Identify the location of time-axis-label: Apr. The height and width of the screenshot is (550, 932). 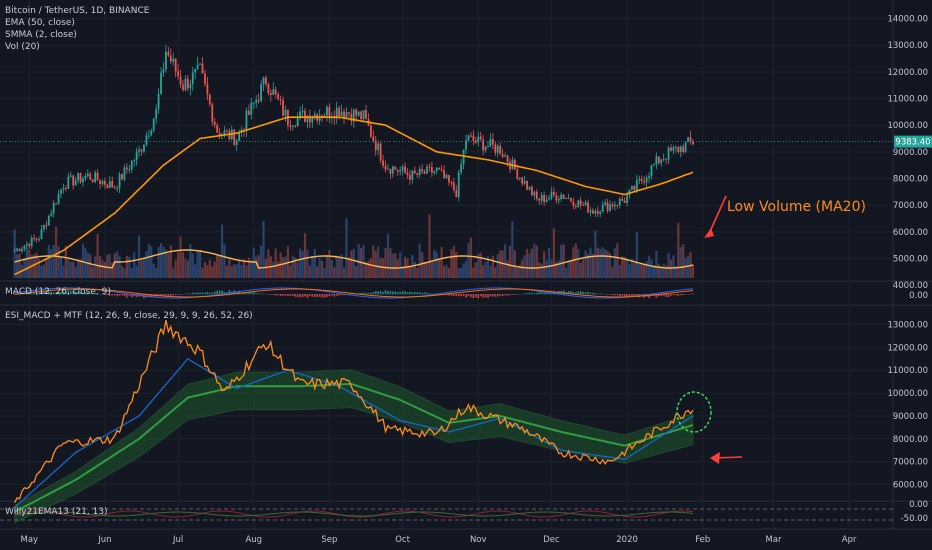
(849, 540).